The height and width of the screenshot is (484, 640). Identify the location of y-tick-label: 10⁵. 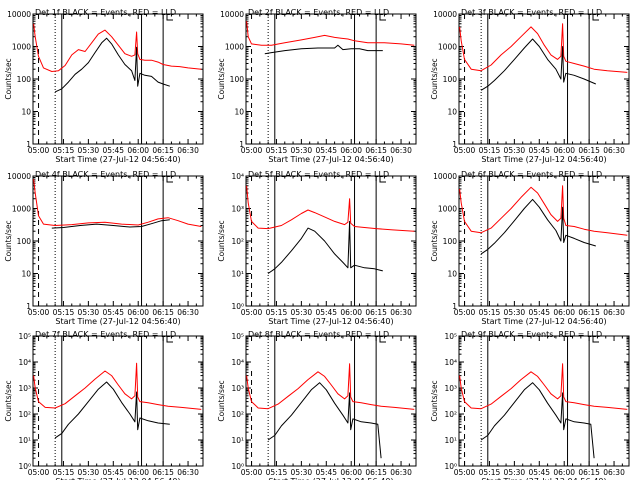
(450, 336).